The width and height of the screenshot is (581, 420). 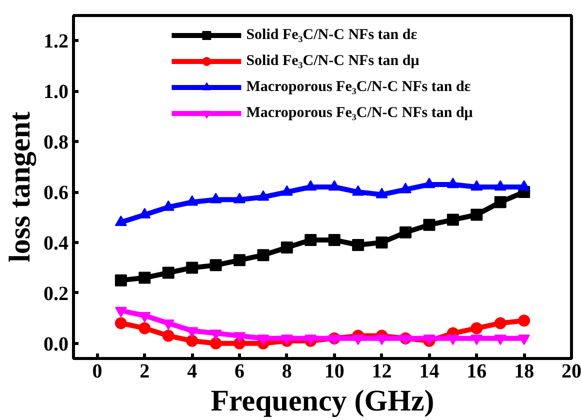 I want to click on y-tick-label: 0.0, so click(x=56, y=344).